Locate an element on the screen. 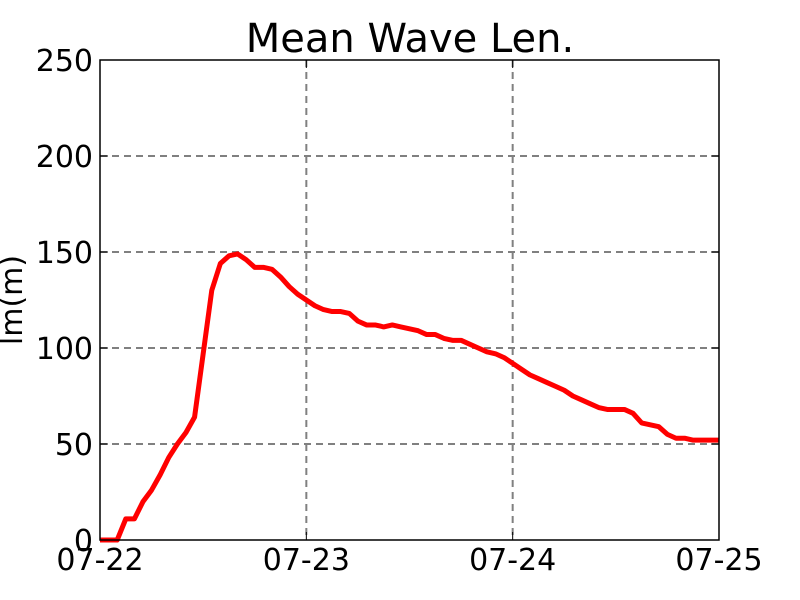  y-tick-label: 250 is located at coordinates (64, 61).